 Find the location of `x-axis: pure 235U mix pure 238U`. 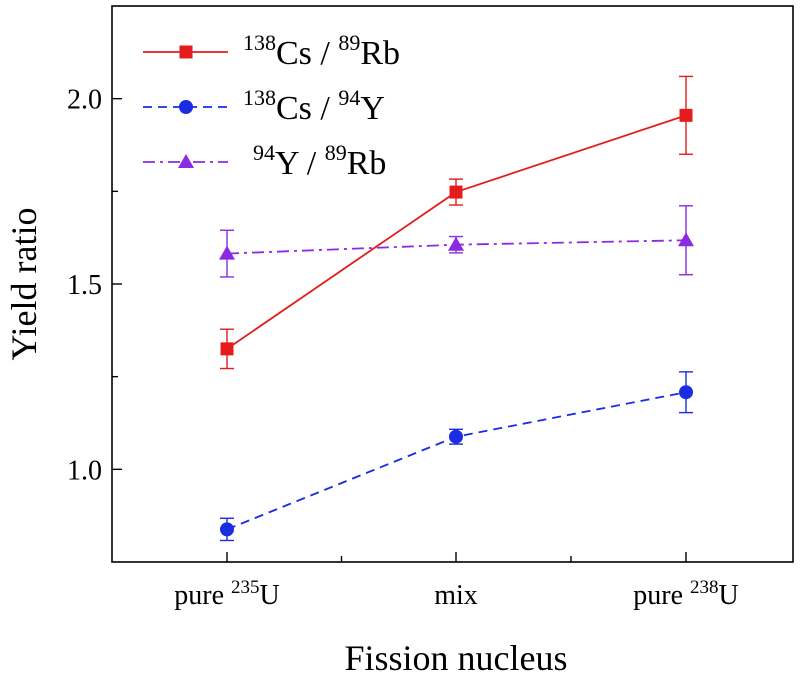

x-axis: pure 235U mix pure 238U is located at coordinates (456, 581).